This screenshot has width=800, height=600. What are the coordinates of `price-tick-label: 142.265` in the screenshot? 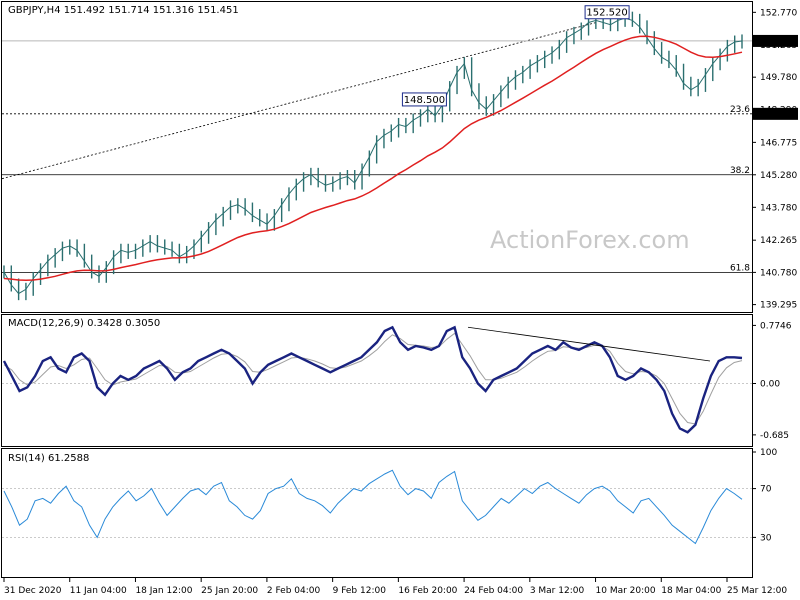 It's located at (778, 241).